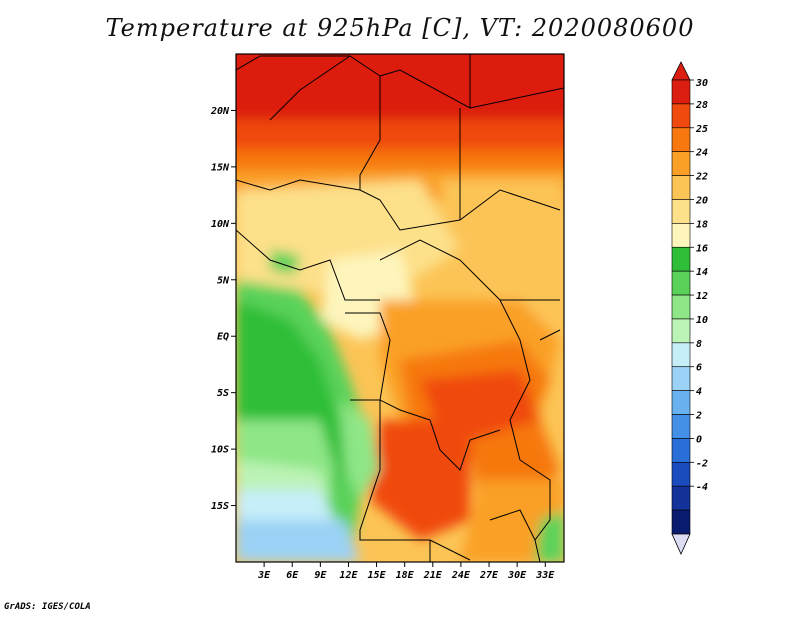 This screenshot has height=618, width=800. I want to click on colorbar-label: 6, so click(699, 368).